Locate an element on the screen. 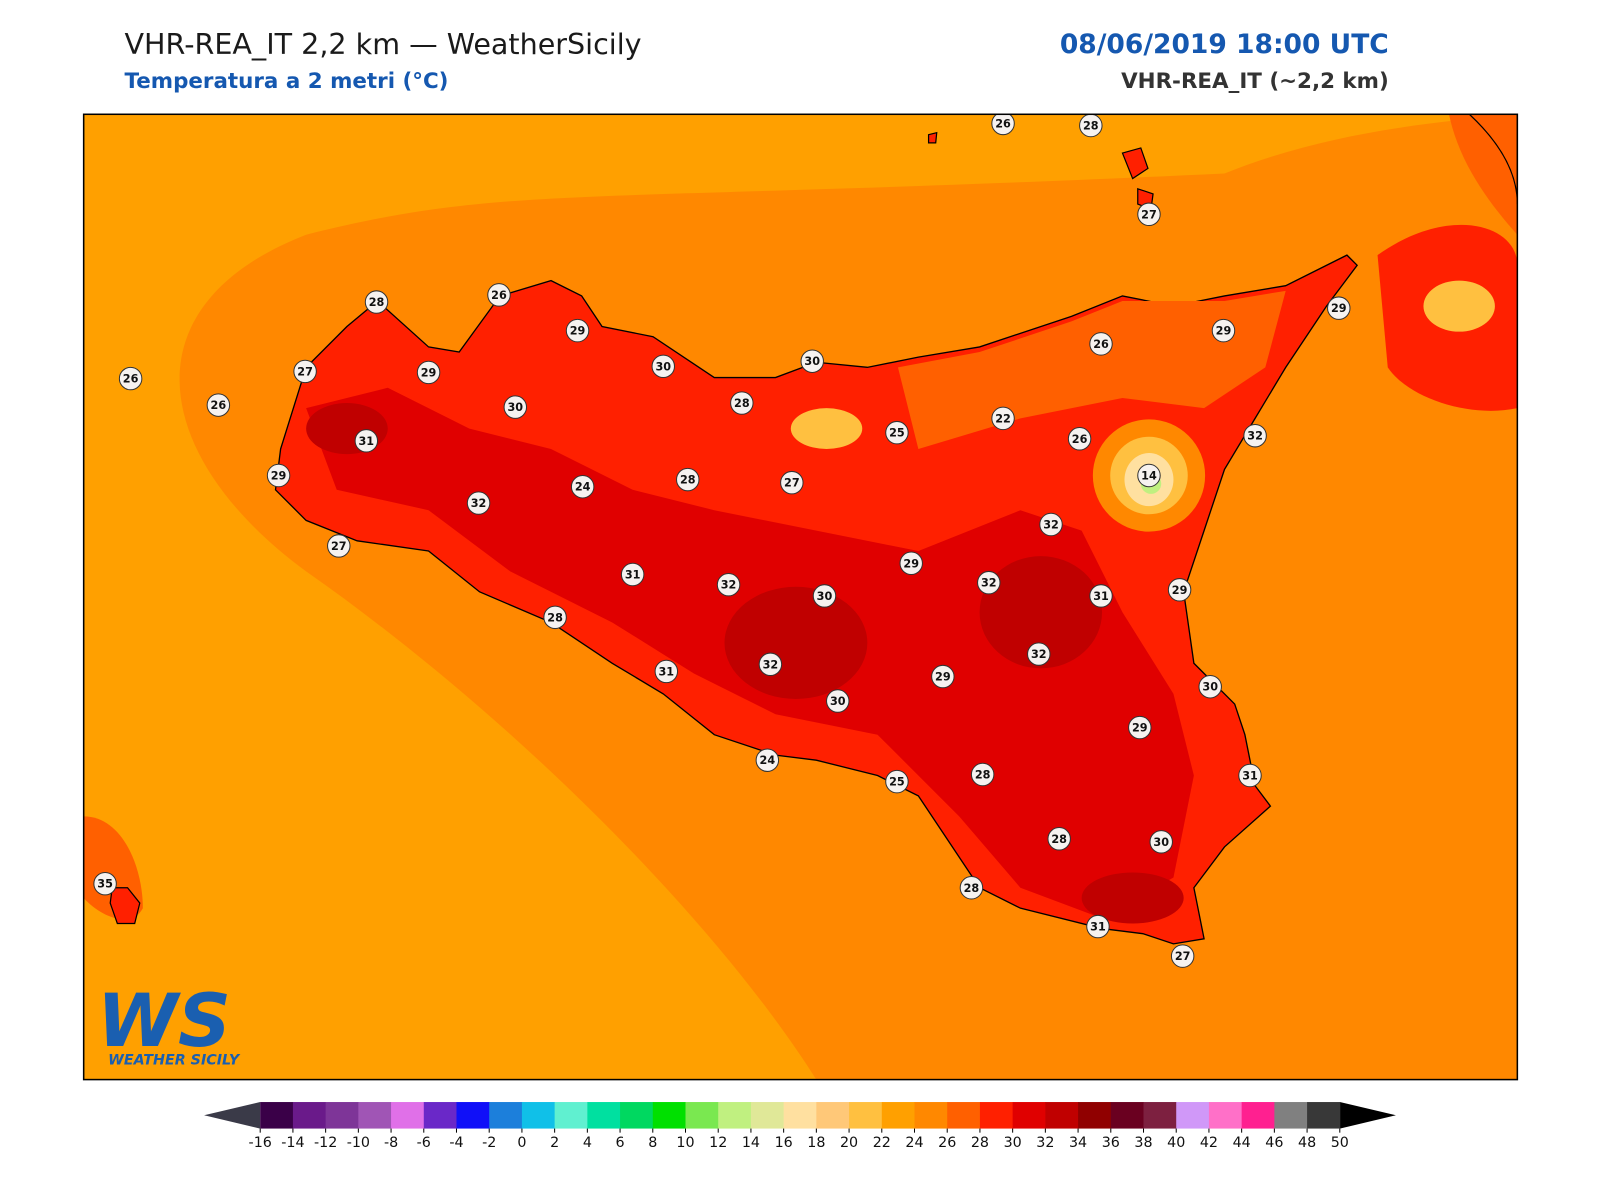  colorbar-tick-label: -6 is located at coordinates (424, 1143).